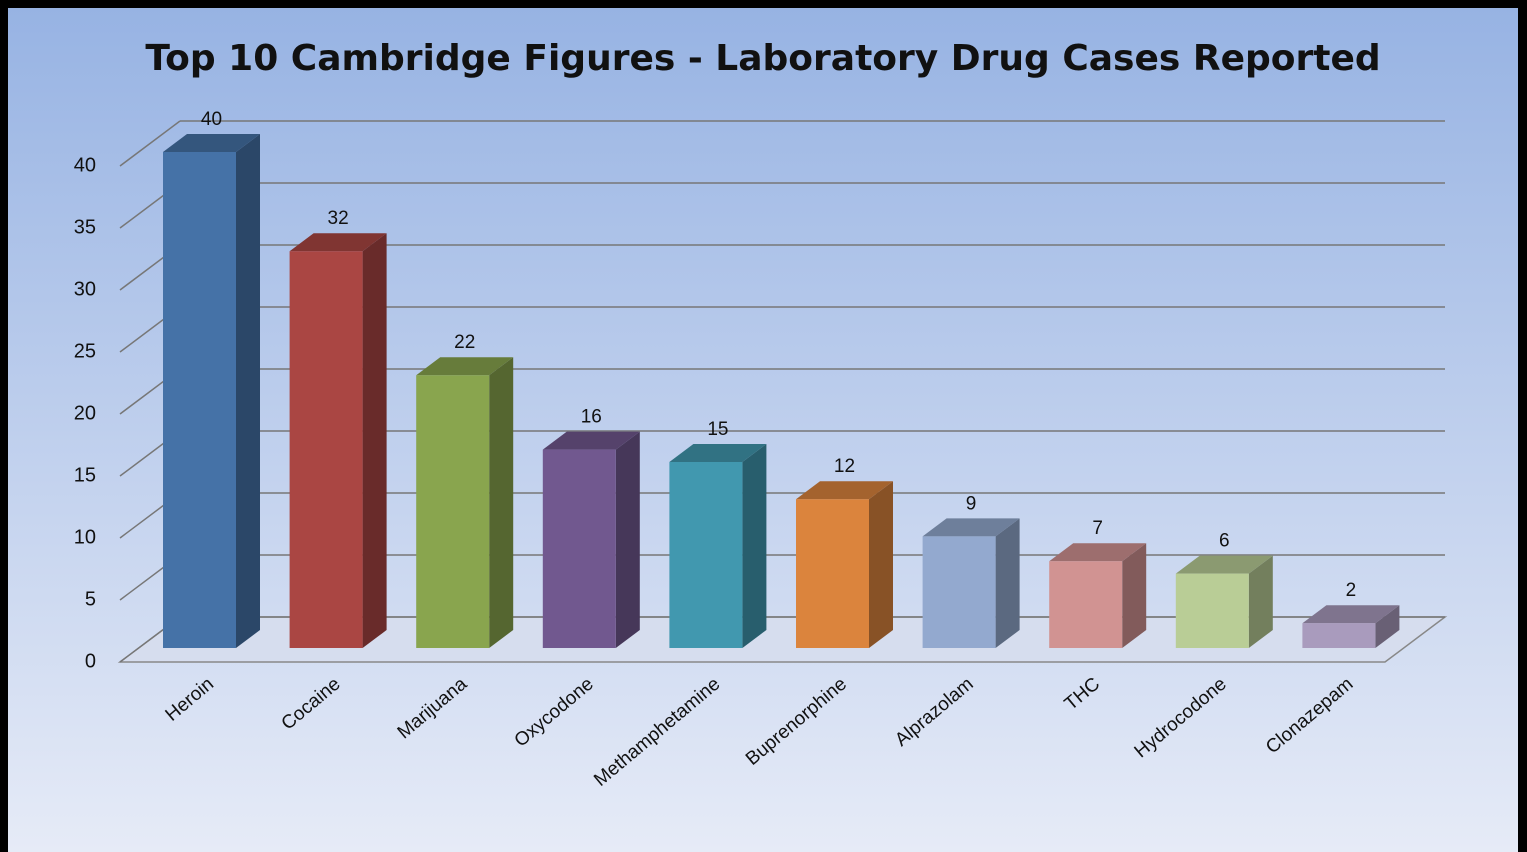 The image size is (1527, 852). What do you see at coordinates (464, 342) in the screenshot?
I see `value-label: 22` at bounding box center [464, 342].